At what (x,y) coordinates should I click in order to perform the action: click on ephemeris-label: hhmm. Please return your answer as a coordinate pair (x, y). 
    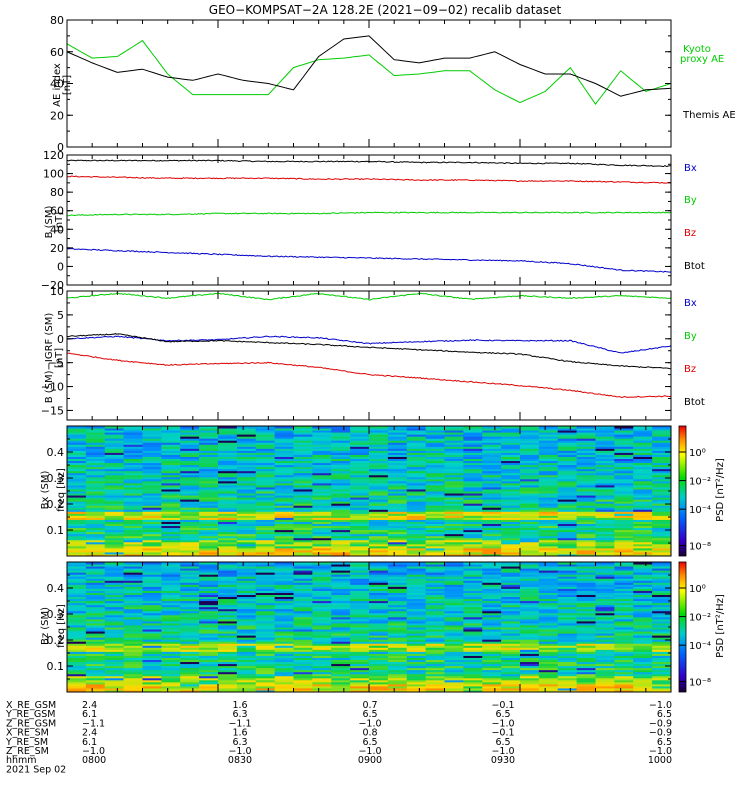
    Looking at the image, I should click on (21, 760).